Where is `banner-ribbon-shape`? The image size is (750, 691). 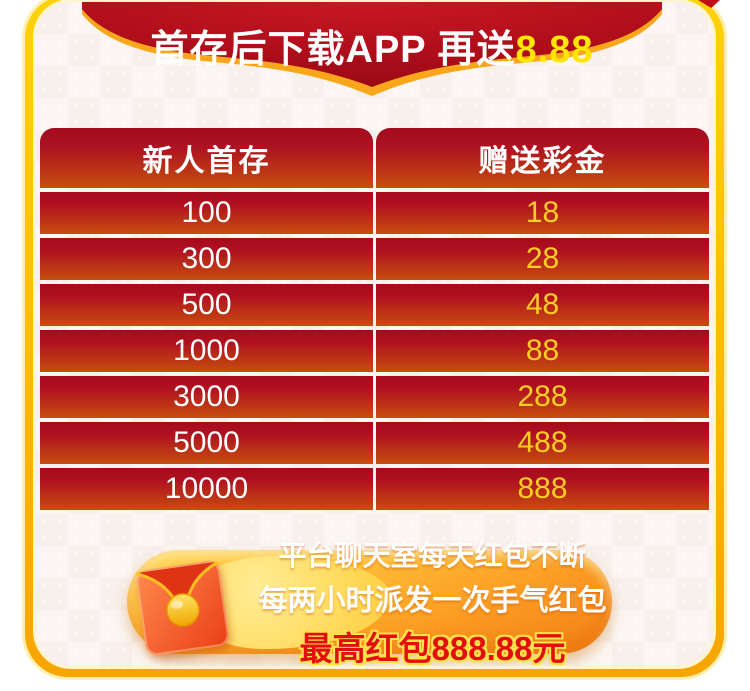 banner-ribbon-shape is located at coordinates (372, 49).